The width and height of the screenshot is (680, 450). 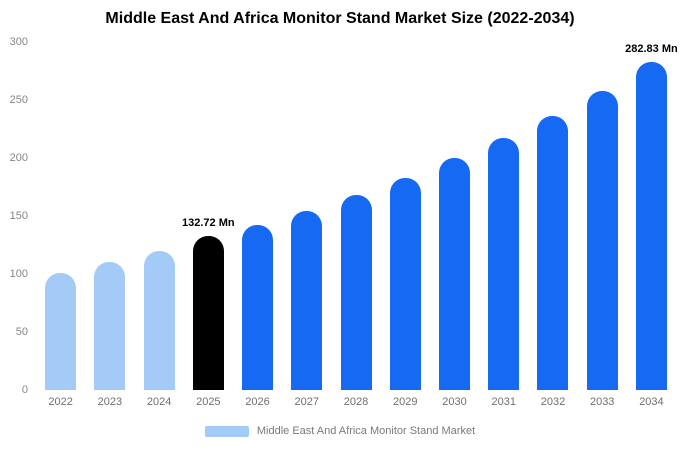 I want to click on x-tick-label: 2029, so click(x=405, y=402).